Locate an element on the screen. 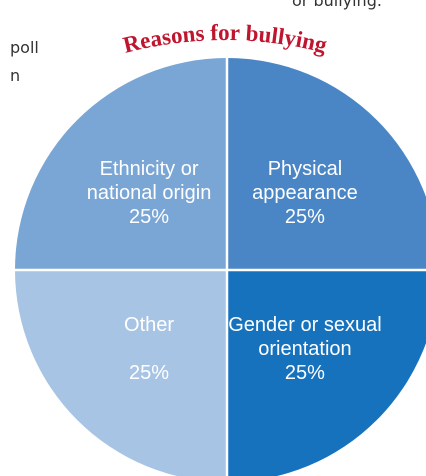 This screenshot has height=476, width=426. article-text-top-fragment: or bullying. is located at coordinates (337, 5).